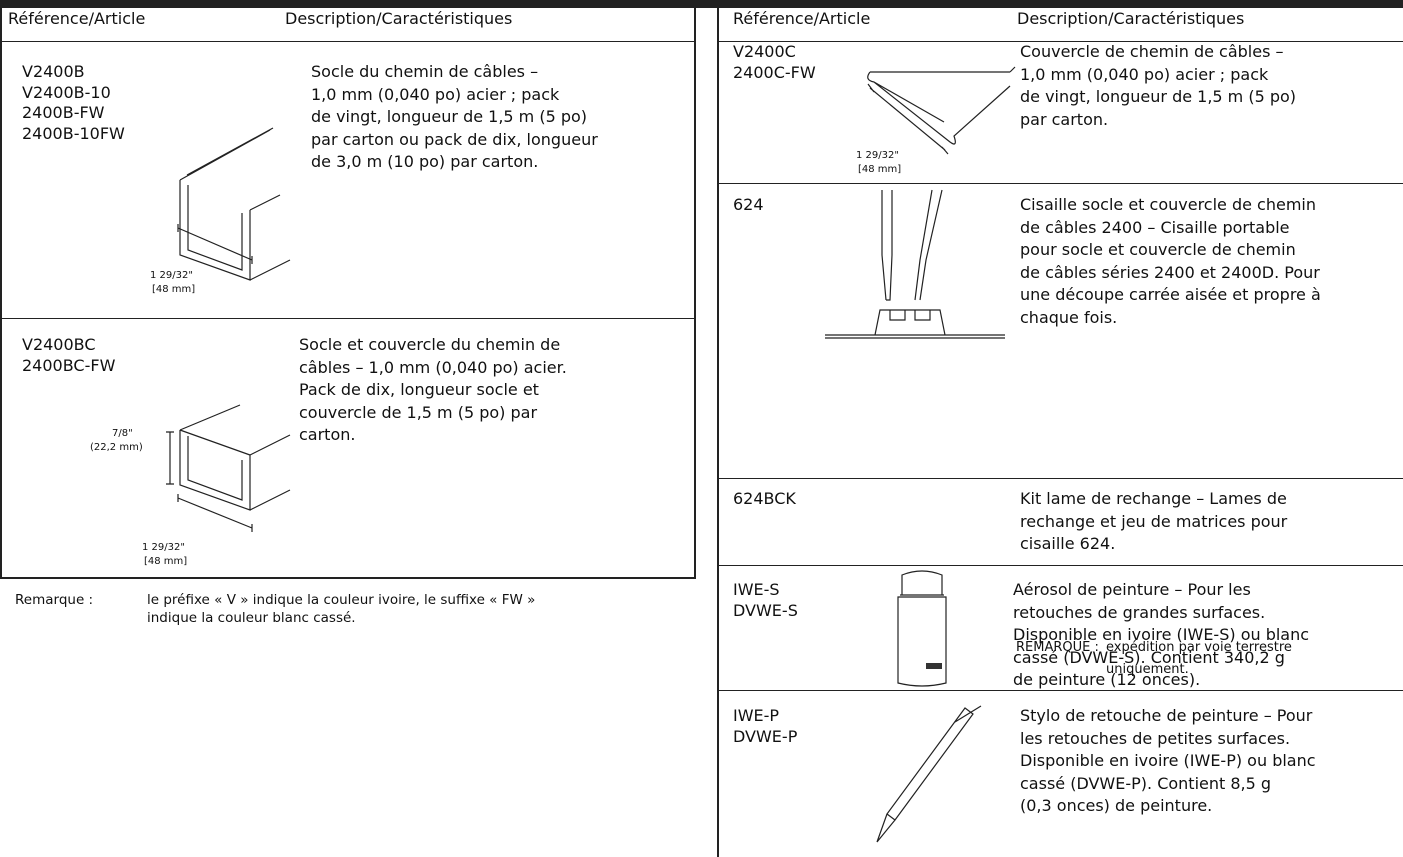 The height and width of the screenshot is (857, 1403). What do you see at coordinates (1166, 715) in the screenshot?
I see `text-line: Stylo de retouche de peinture – Pour` at bounding box center [1166, 715].